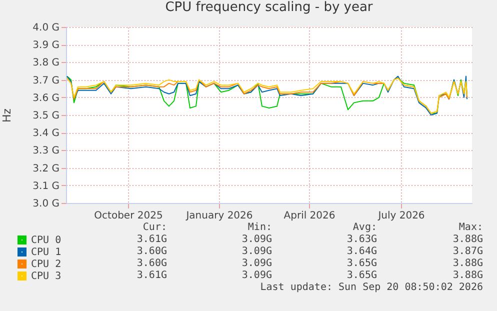 This screenshot has height=311, width=497. What do you see at coordinates (46, 116) in the screenshot?
I see `y-tick-label: 3.5 G` at bounding box center [46, 116].